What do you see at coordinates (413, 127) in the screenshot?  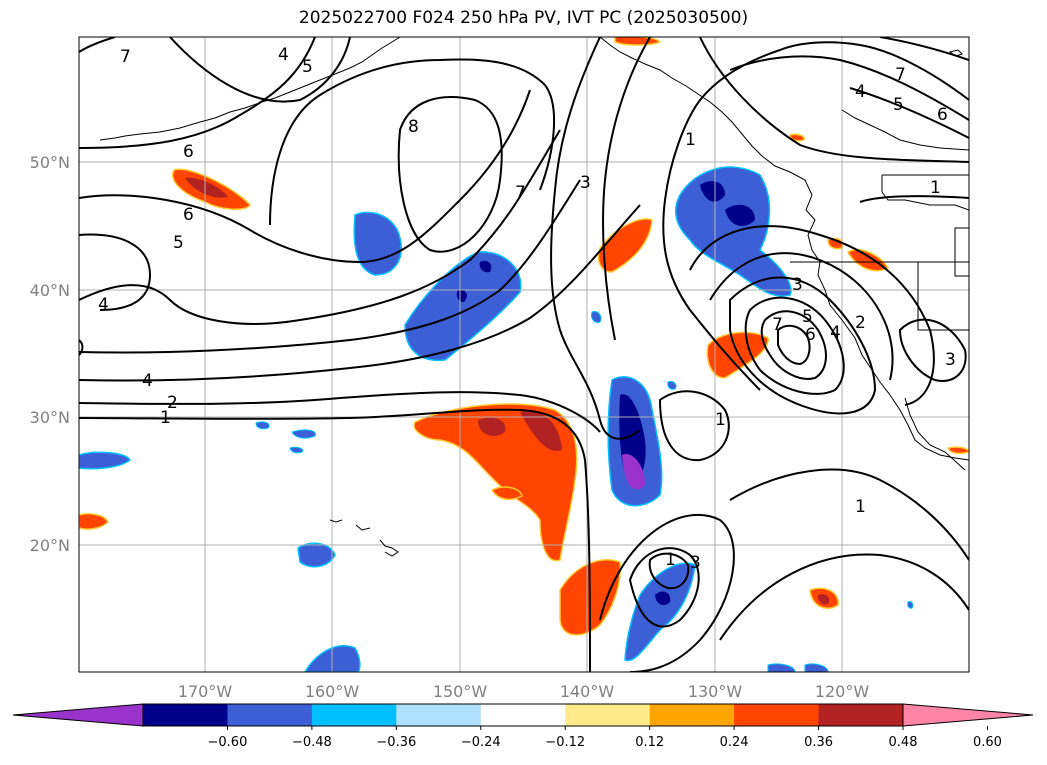 I see `contour-label: 8` at bounding box center [413, 127].